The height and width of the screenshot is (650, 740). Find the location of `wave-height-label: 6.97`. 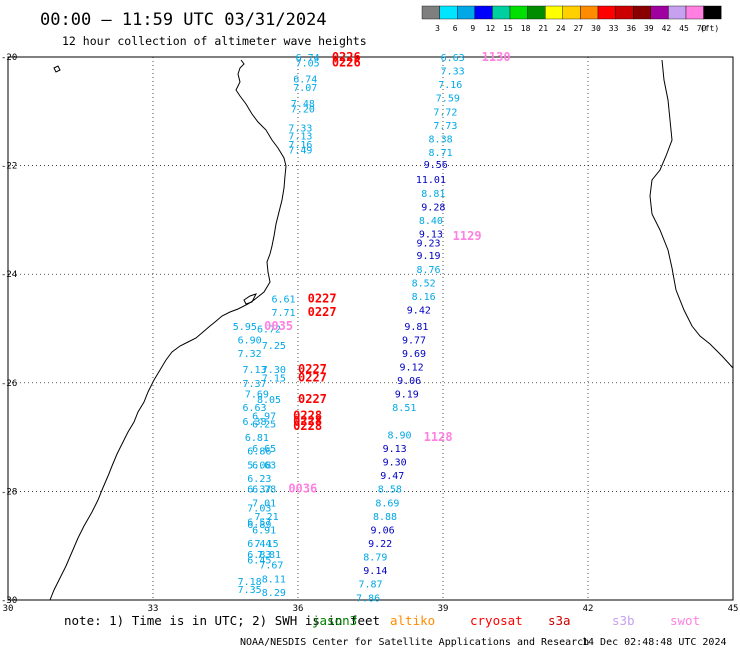

wave-height-label: 6.97 is located at coordinates (264, 416).